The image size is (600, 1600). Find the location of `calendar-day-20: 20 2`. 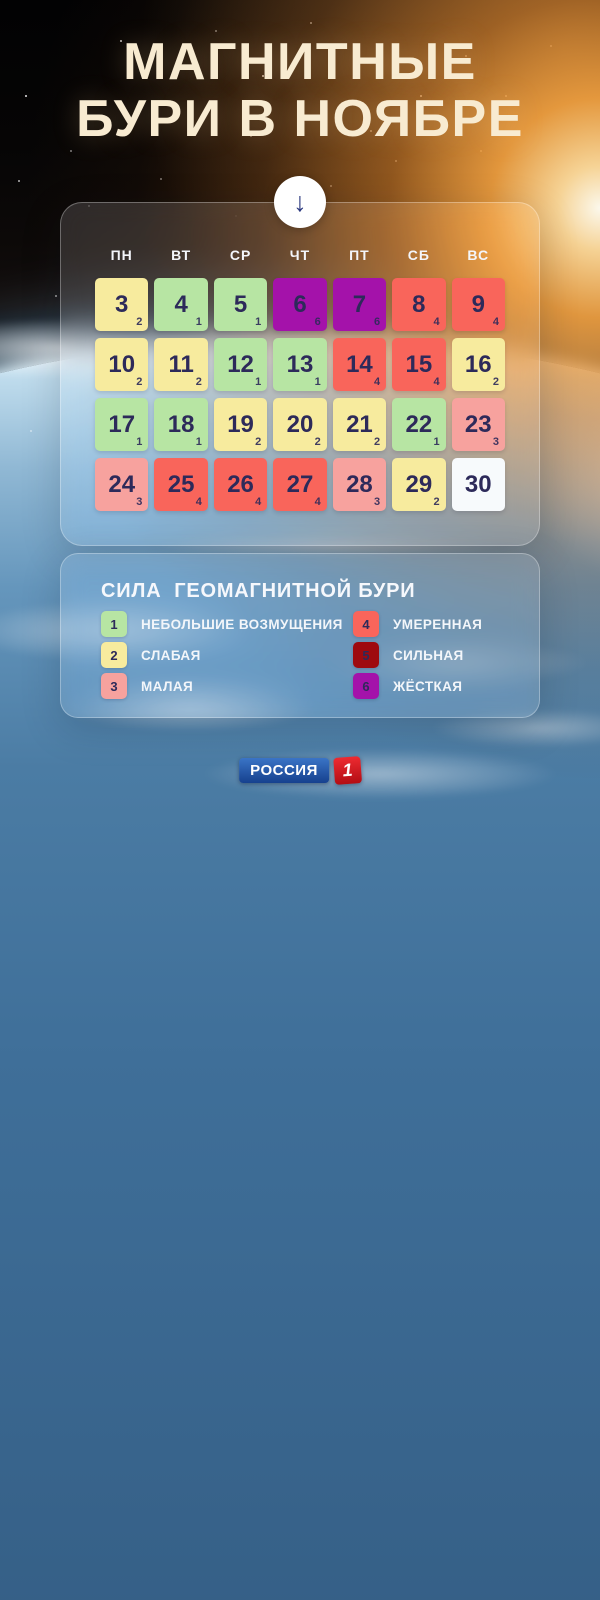

calendar-day-20: 20 2 is located at coordinates (300, 424).